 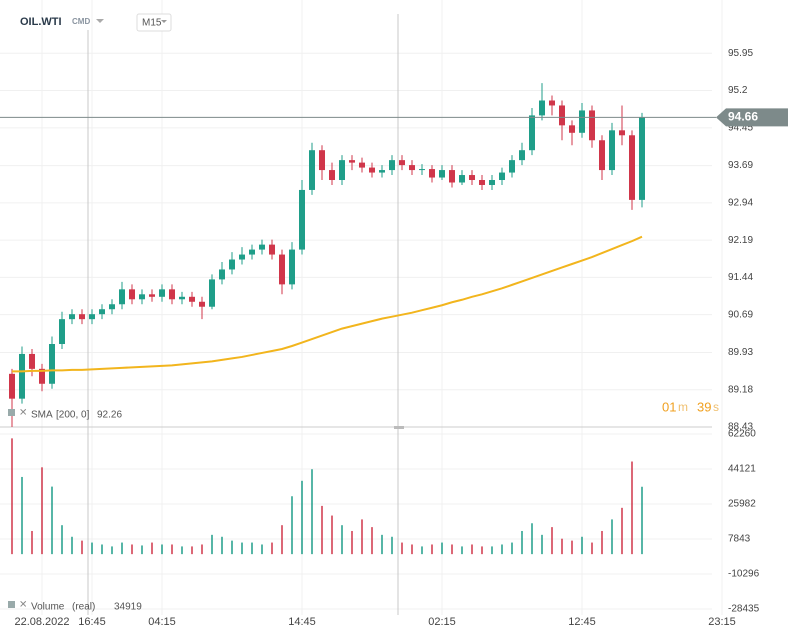 I want to click on symbol: OIL.WTI, so click(x=41, y=22).